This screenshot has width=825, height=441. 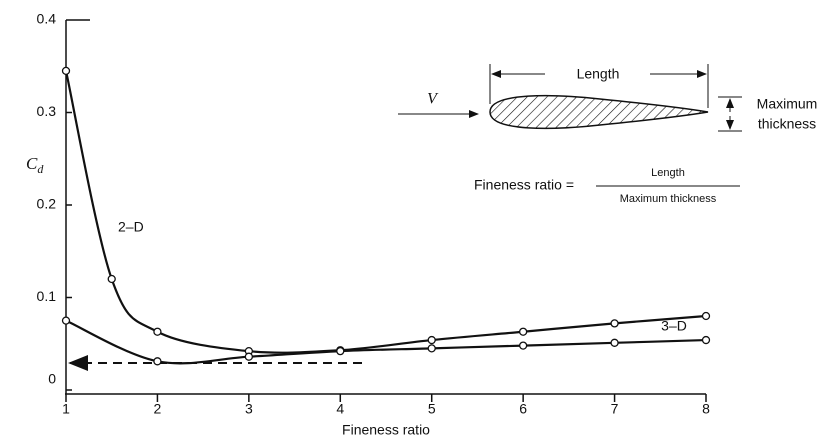 I want to click on series-line, so click(x=386, y=342).